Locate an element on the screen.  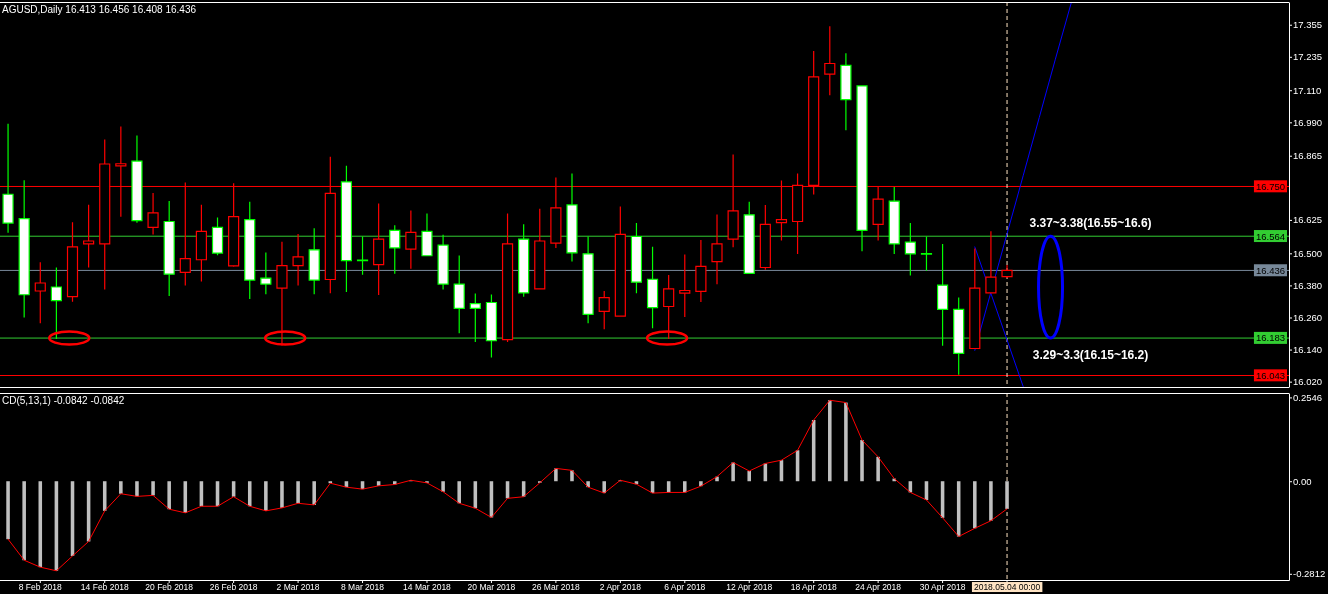
x-tick-label: 12 Apr 2018 is located at coordinates (749, 587).